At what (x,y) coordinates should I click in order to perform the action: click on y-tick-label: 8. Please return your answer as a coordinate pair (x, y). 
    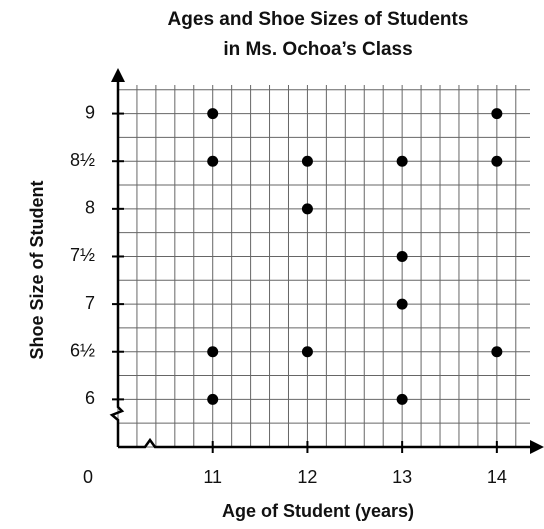
    Looking at the image, I should click on (90, 208).